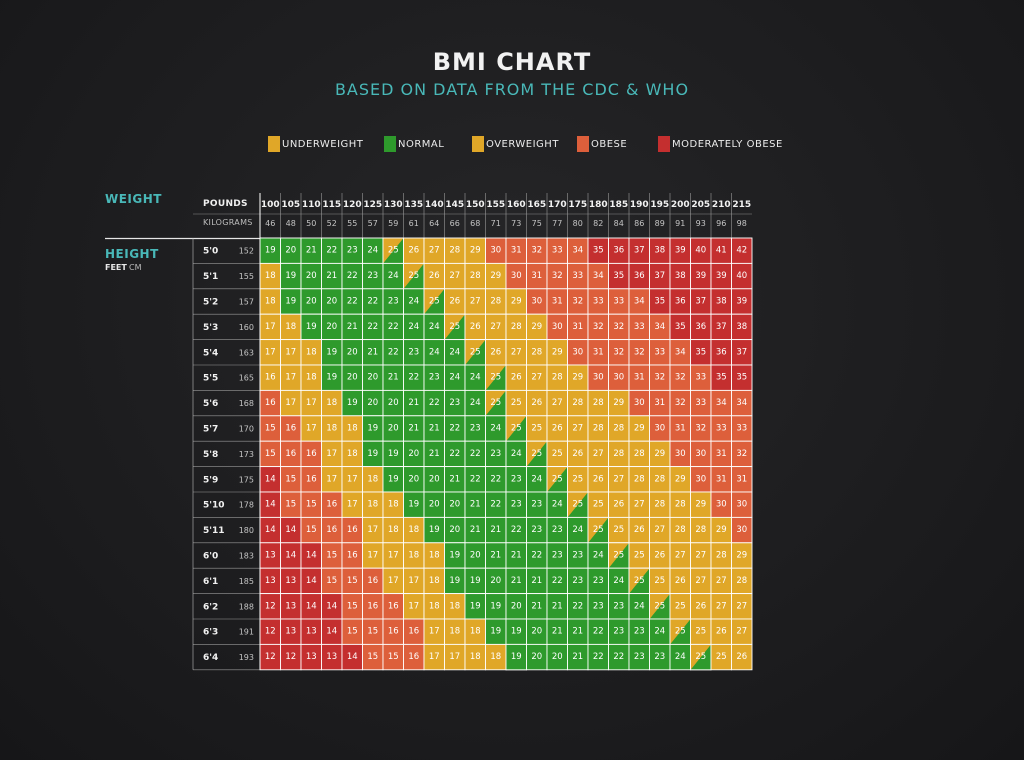 The width and height of the screenshot is (1024, 760). Describe the element at coordinates (536, 205) in the screenshot. I see `pounds-tick: 165` at that location.